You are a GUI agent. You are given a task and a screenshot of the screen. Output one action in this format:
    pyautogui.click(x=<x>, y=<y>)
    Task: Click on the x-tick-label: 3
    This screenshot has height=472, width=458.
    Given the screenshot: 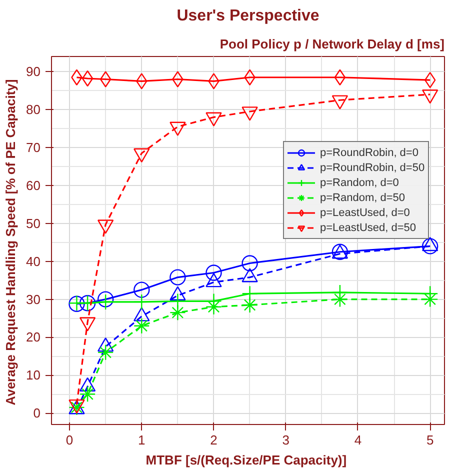 What is the action you would take?
    pyautogui.click(x=286, y=440)
    